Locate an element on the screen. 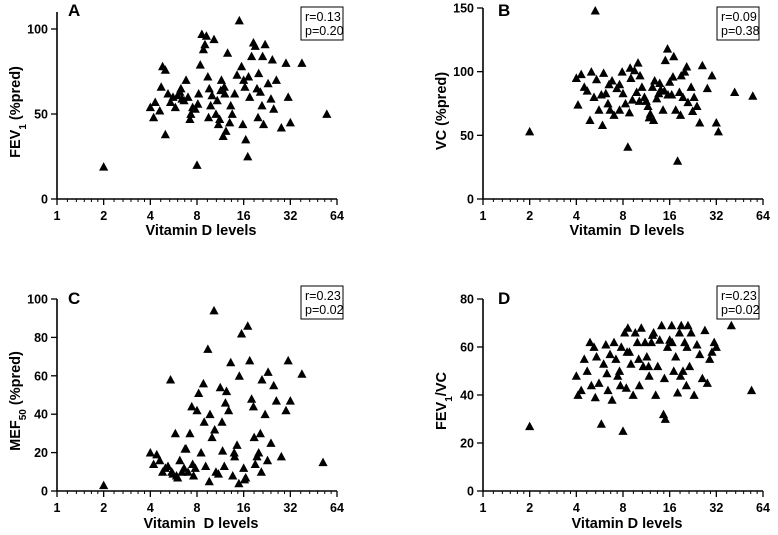  x-tick-label-b: 64 is located at coordinates (763, 216).